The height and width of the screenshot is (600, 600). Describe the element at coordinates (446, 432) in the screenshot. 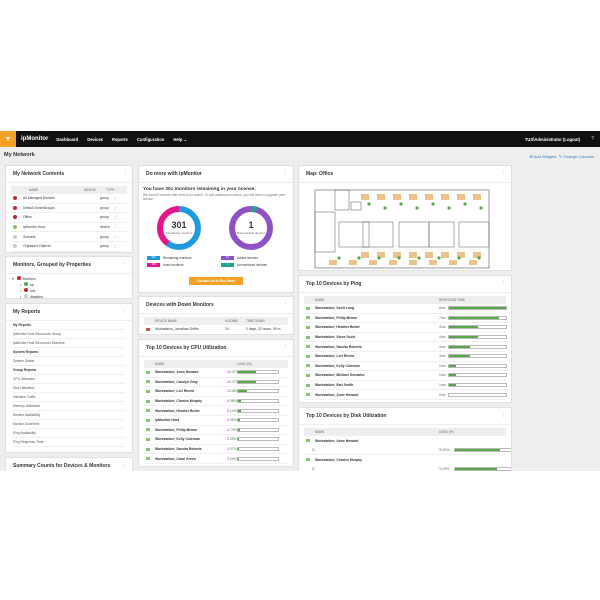

I see `col-used: USED (%)` at that location.